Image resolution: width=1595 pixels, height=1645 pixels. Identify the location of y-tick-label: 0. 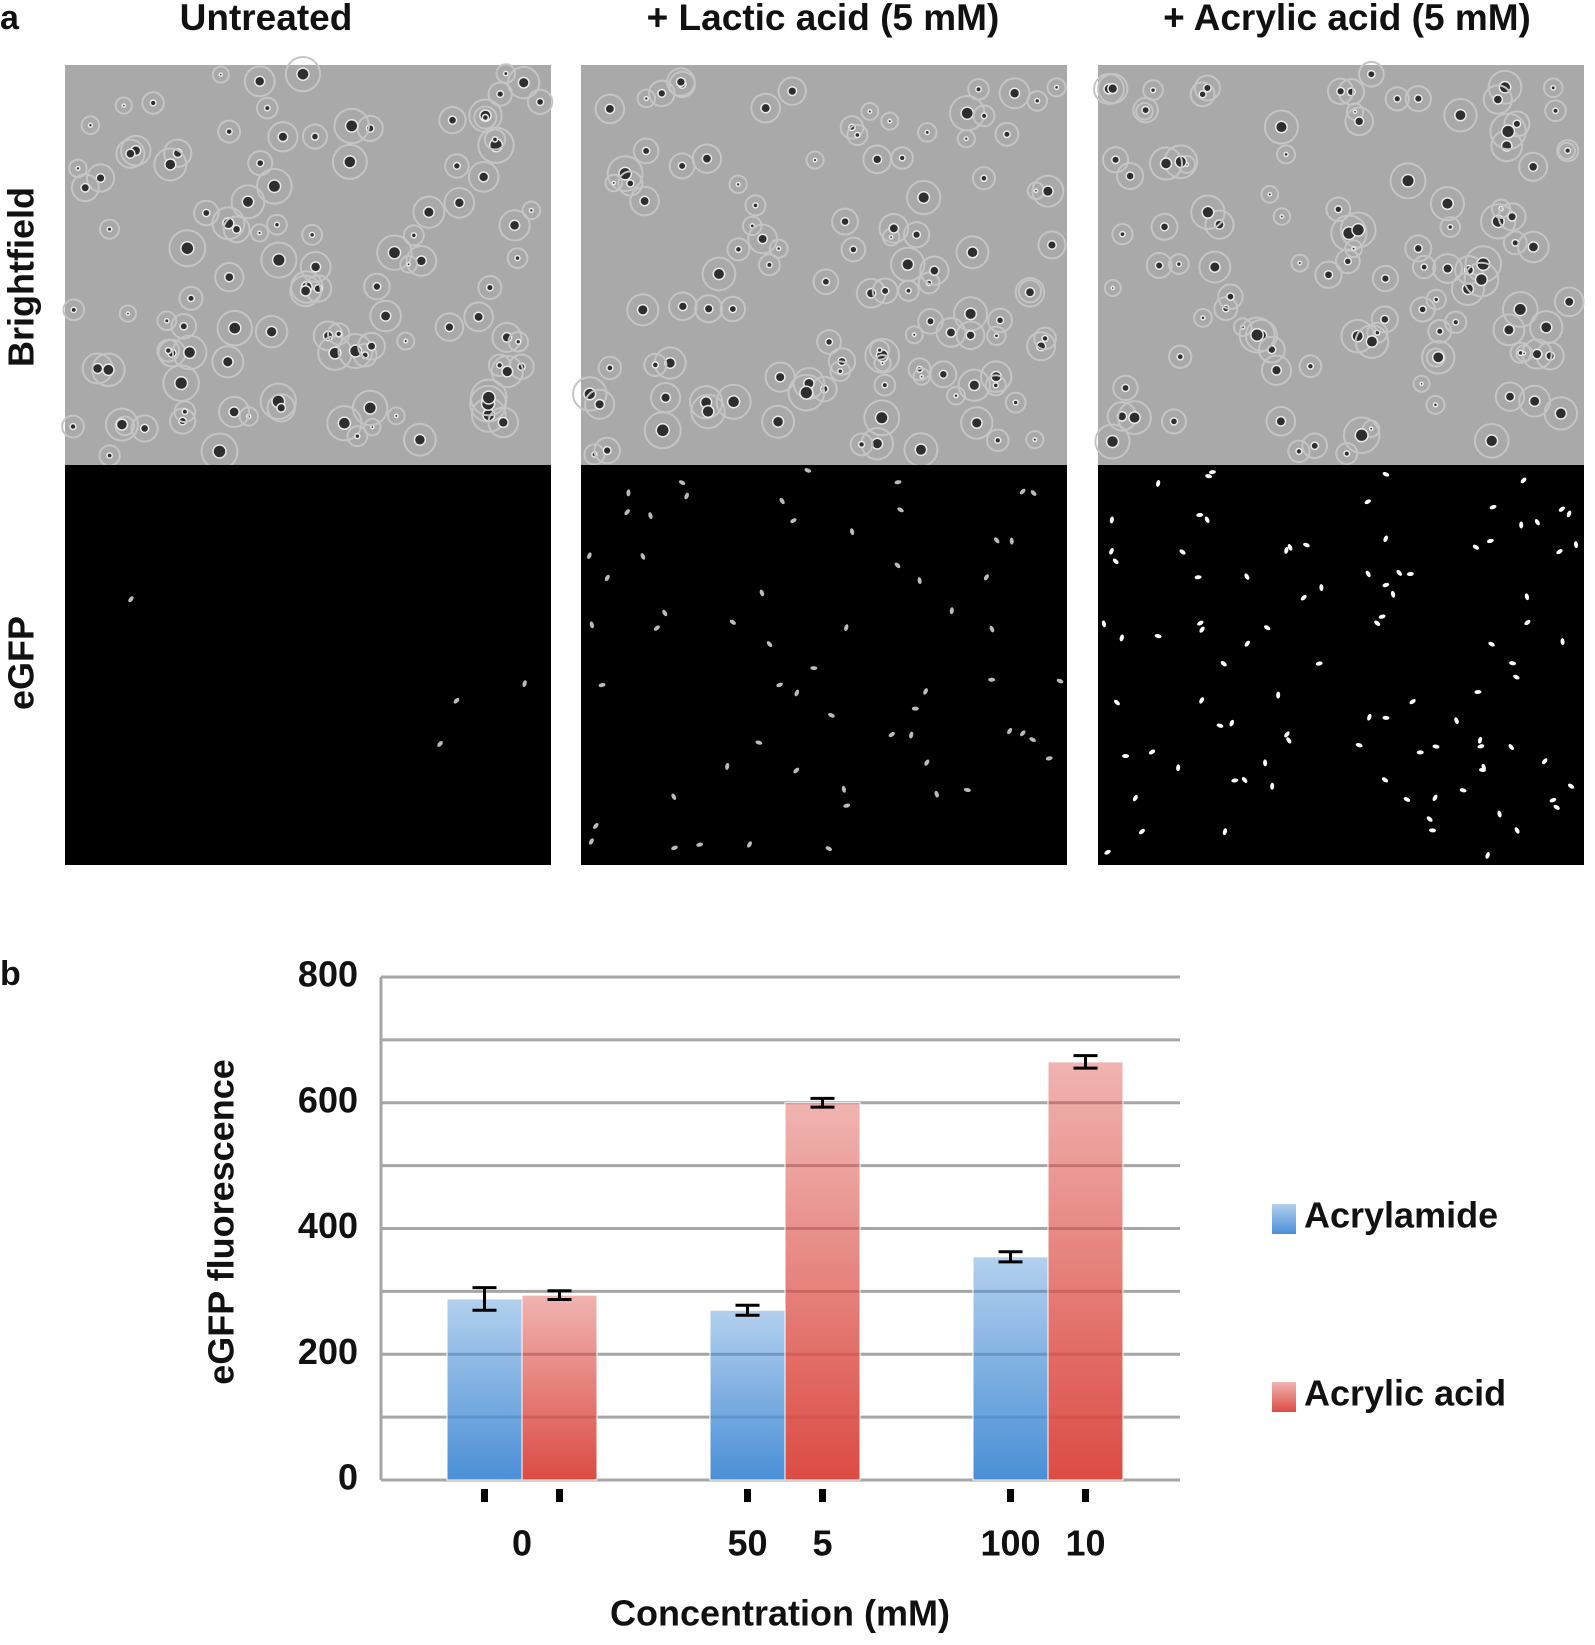
(348, 1477).